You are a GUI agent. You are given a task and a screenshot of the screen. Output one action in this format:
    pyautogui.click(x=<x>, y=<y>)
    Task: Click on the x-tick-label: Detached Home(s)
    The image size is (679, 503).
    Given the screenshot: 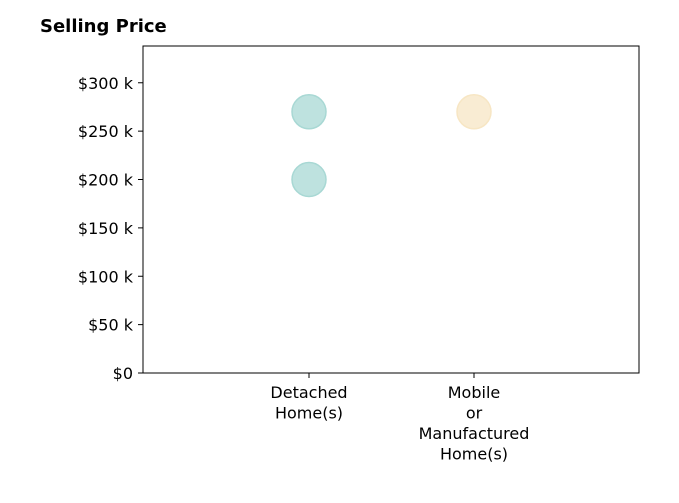 What is the action you would take?
    pyautogui.click(x=308, y=403)
    